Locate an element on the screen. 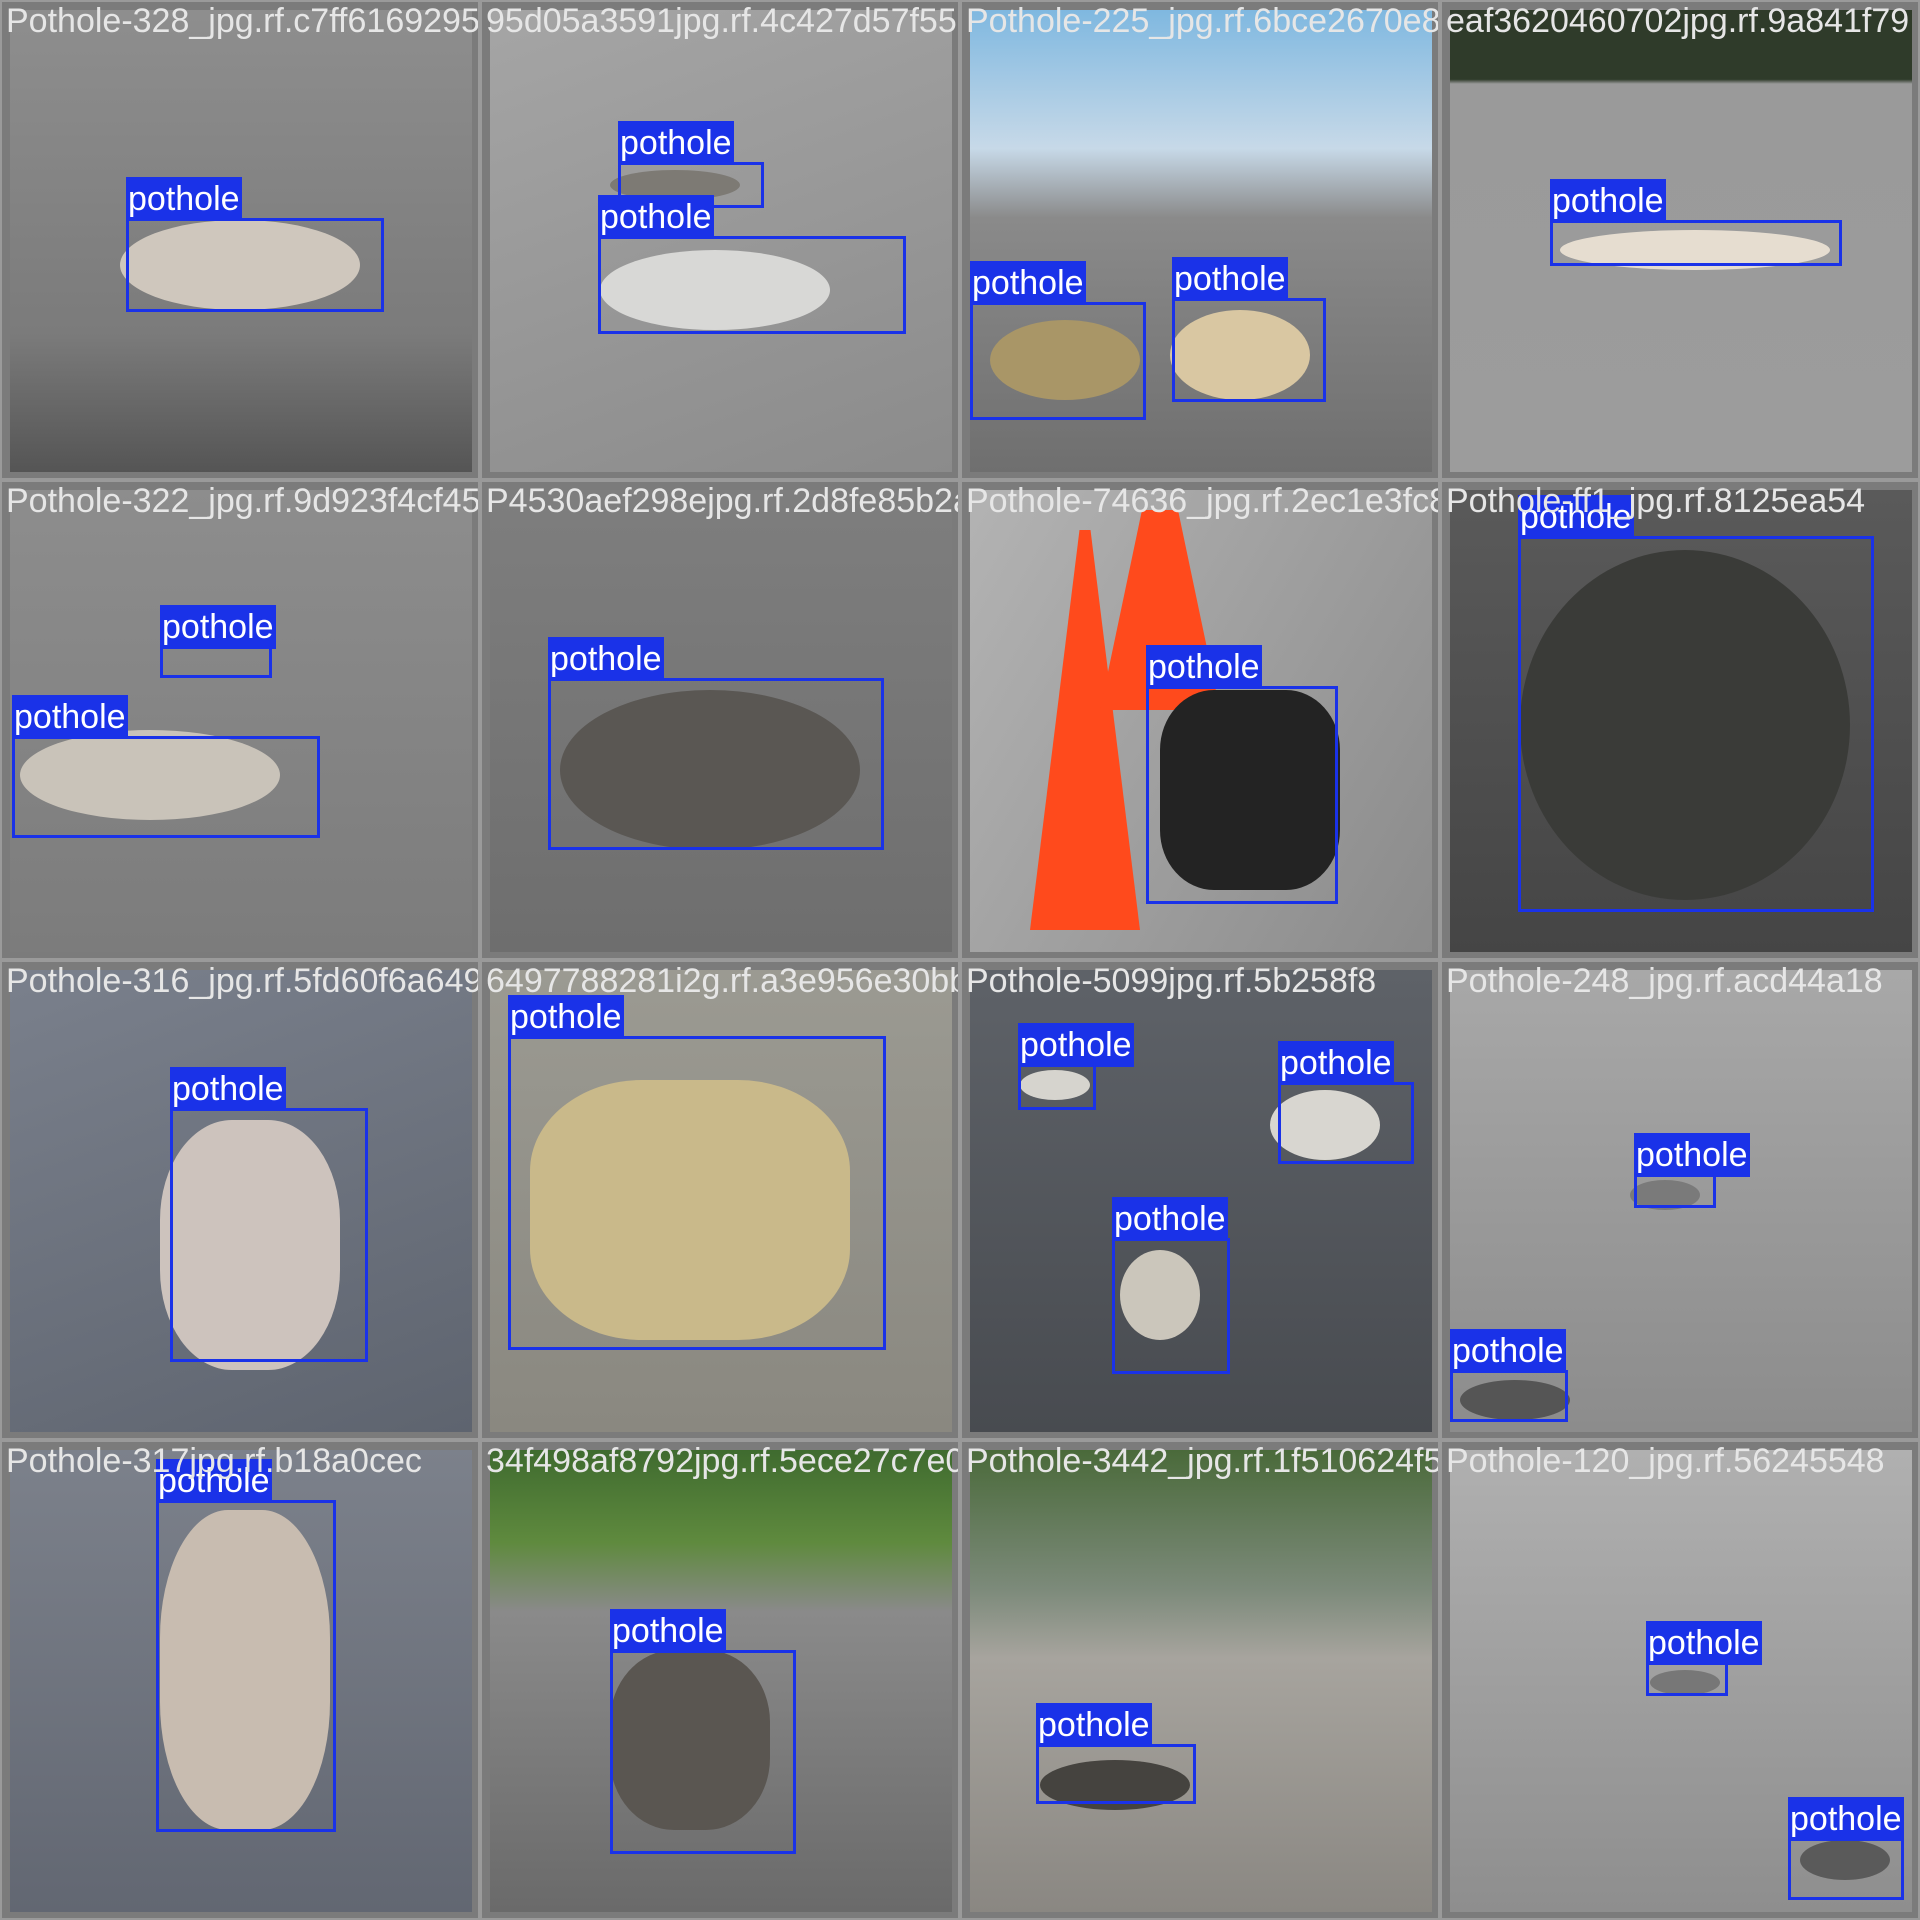 This screenshot has height=1920, width=1920. tile-title: 6497788281i2g.rf.a3e956e30bb5e5099jpg is located at coordinates (722, 981).